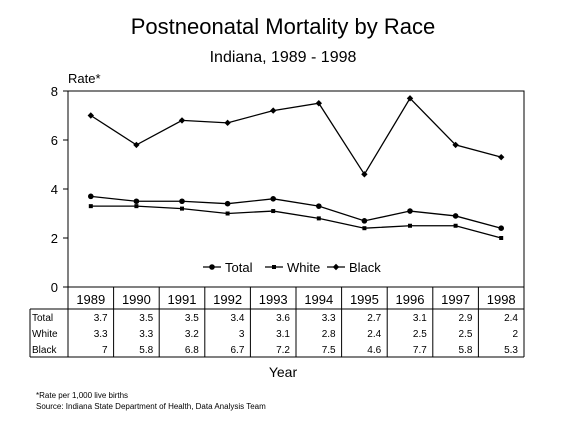 Image resolution: width=566 pixels, height=425 pixels. Describe the element at coordinates (283, 372) in the screenshot. I see `x-axis-label: Year` at that location.